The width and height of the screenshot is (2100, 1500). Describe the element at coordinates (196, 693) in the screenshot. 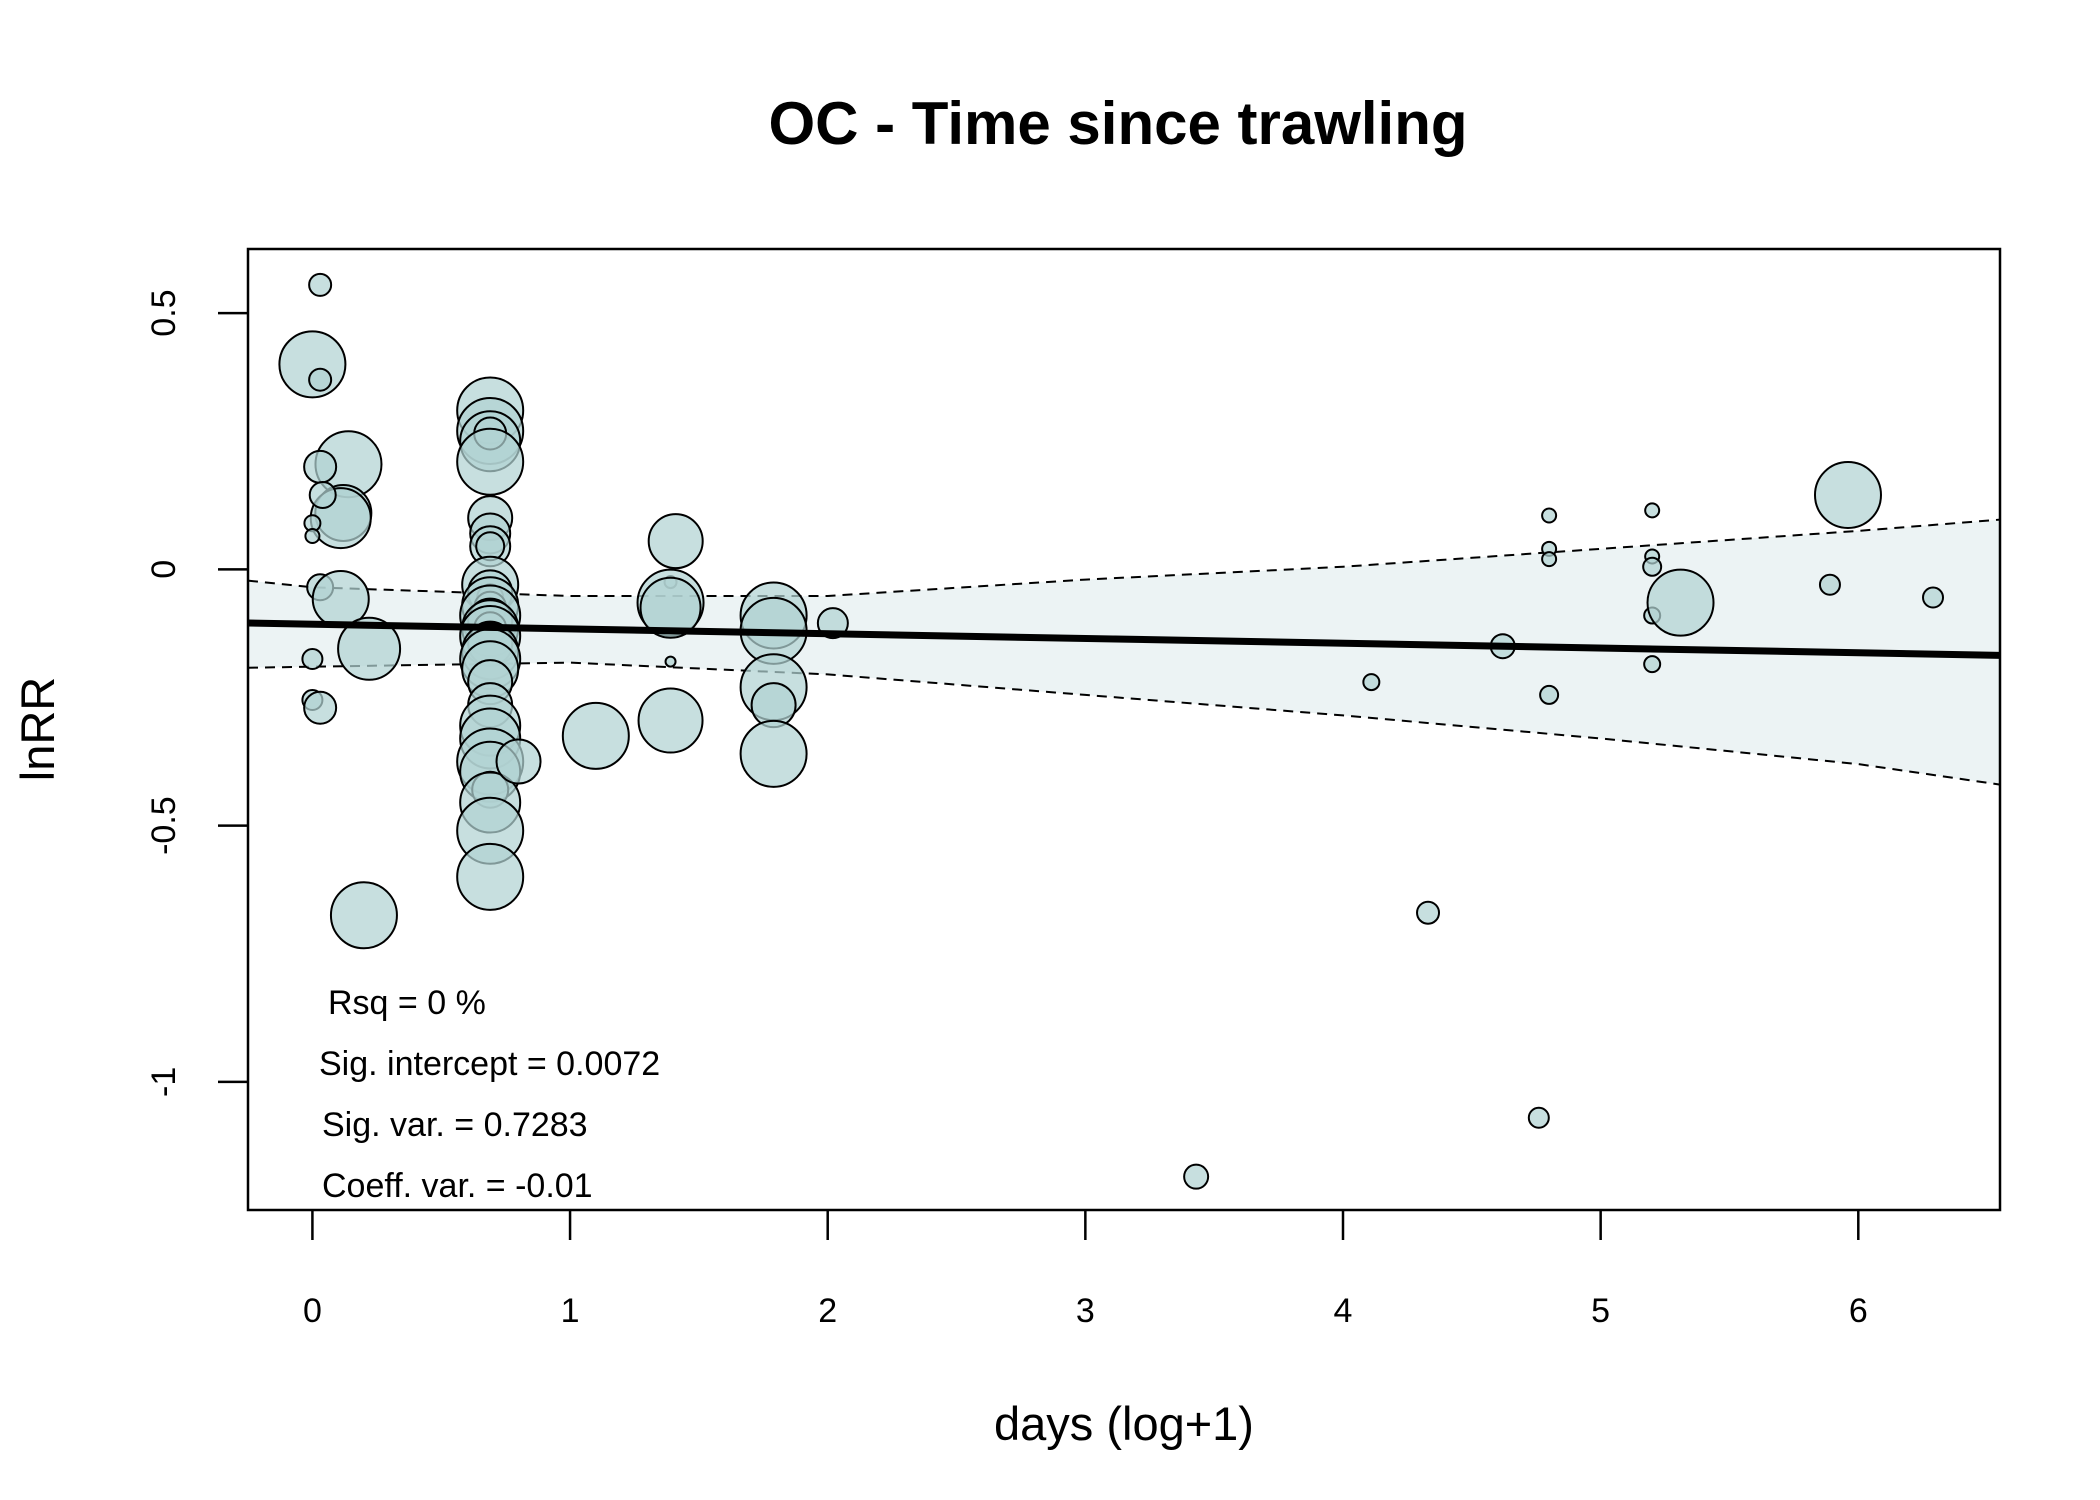

I see `y-axis: 0.5 0 -0.5 -1` at that location.